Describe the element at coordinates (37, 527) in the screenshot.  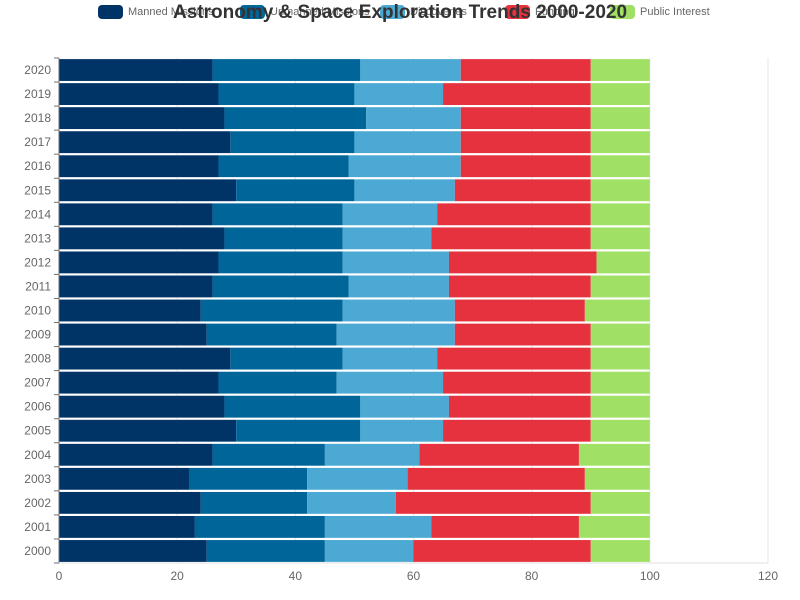
I see `y-tick-label: 2001` at that location.